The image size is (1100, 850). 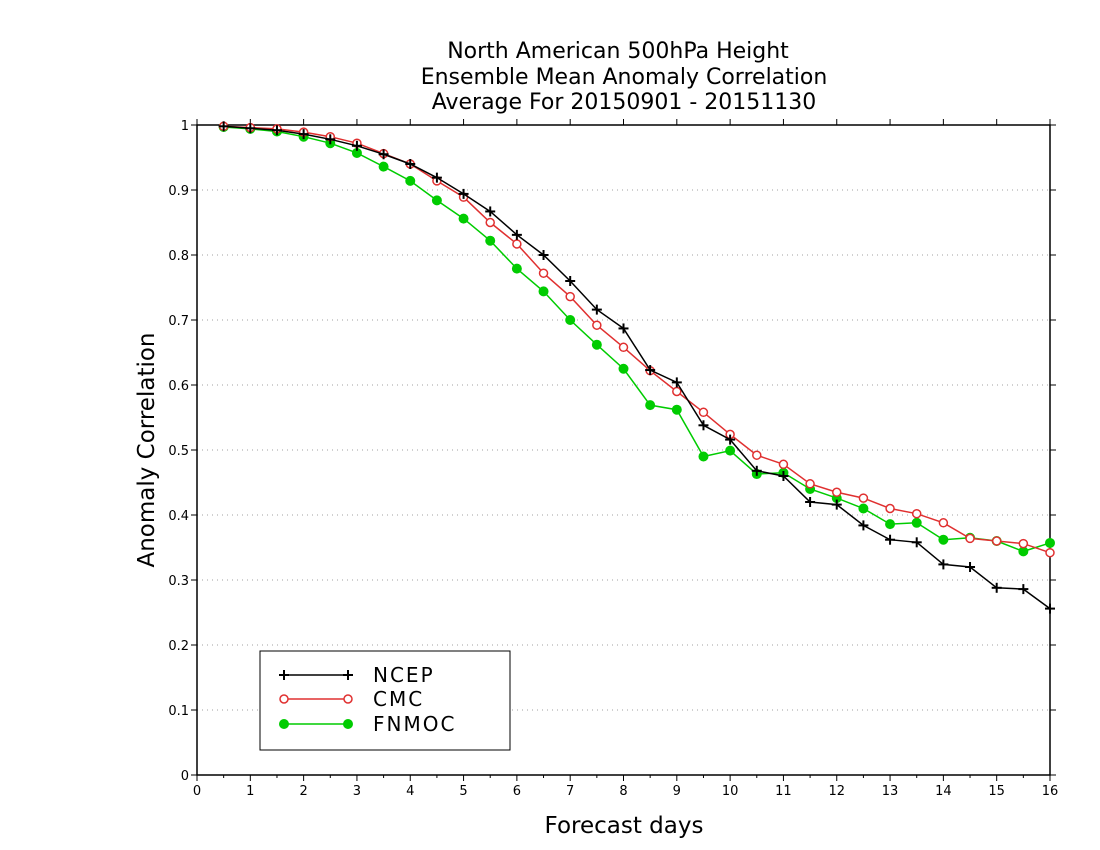 I want to click on x-tick-label: 8, so click(x=623, y=791).